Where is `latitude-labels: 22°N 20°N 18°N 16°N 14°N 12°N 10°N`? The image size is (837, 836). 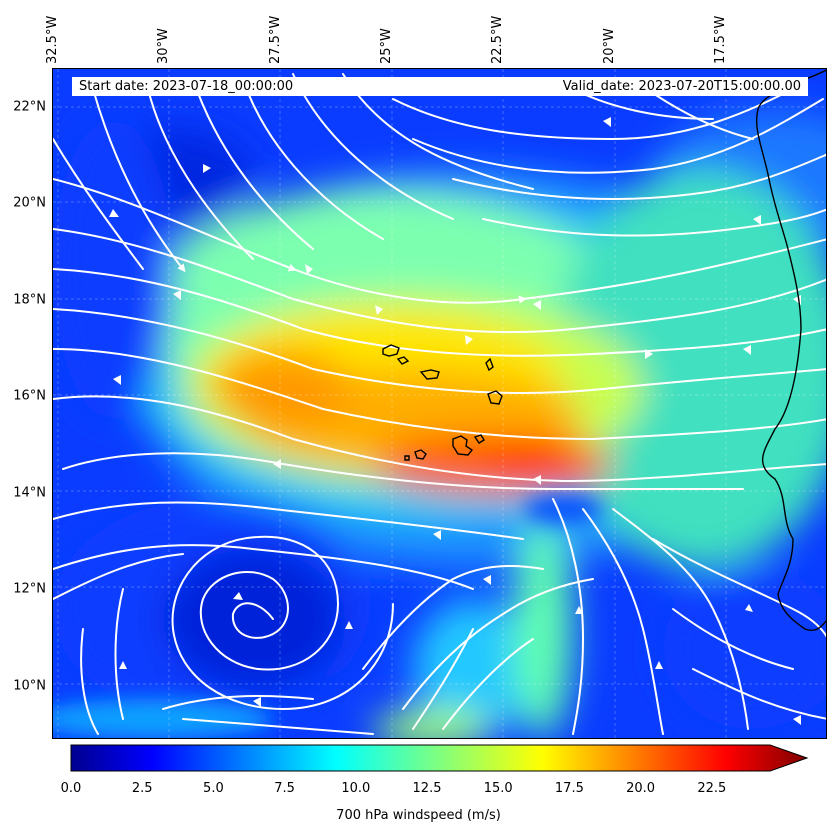 latitude-labels: 22°N 20°N 18°N 16°N 14°N 12°N 10°N is located at coordinates (26, 370).